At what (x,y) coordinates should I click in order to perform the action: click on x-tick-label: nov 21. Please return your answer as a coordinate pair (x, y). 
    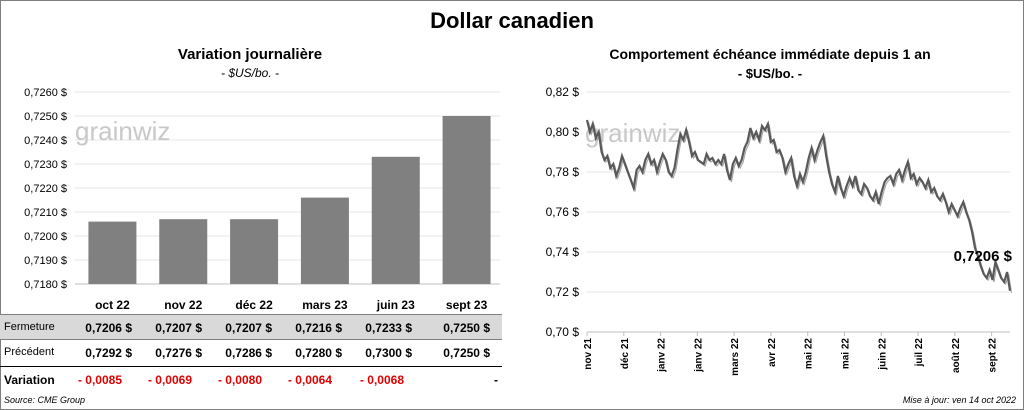
    Looking at the image, I should click on (588, 354).